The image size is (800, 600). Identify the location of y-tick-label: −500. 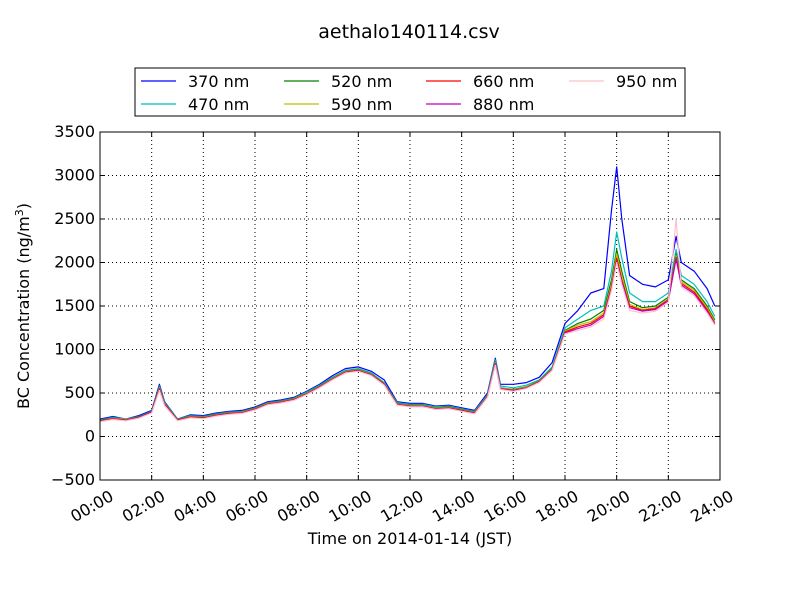
(73, 479).